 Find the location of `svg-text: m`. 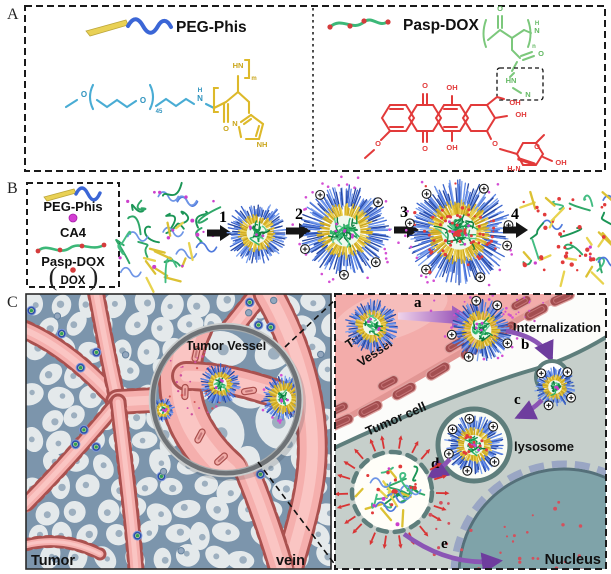

svg-text: m is located at coordinates (253, 79).